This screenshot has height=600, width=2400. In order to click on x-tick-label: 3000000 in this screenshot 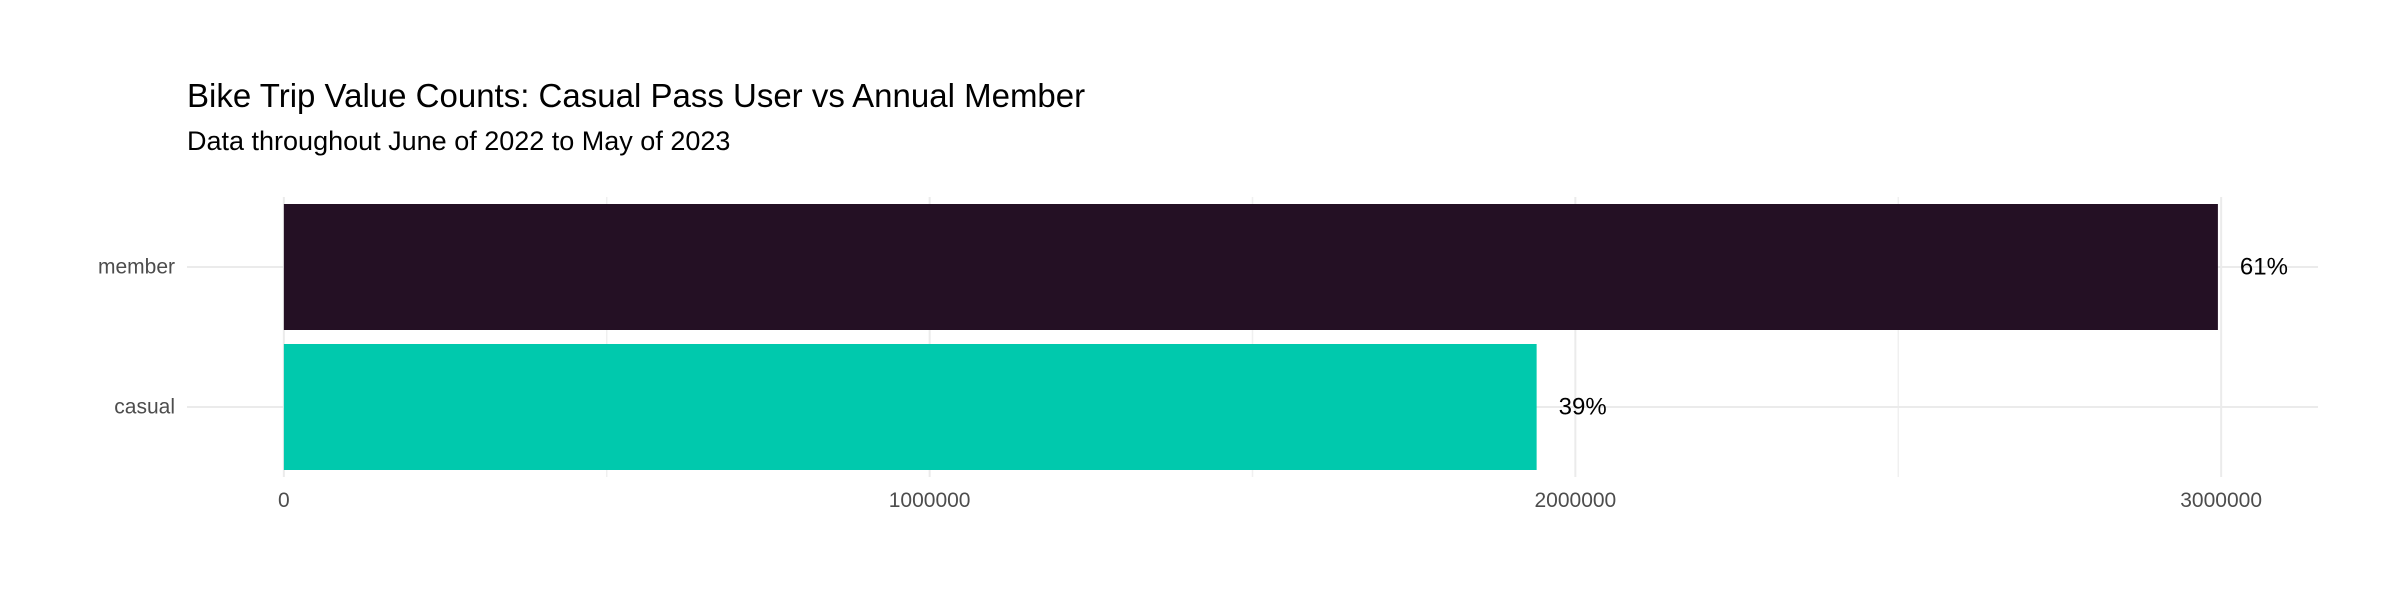, I will do `click(2221, 500)`.